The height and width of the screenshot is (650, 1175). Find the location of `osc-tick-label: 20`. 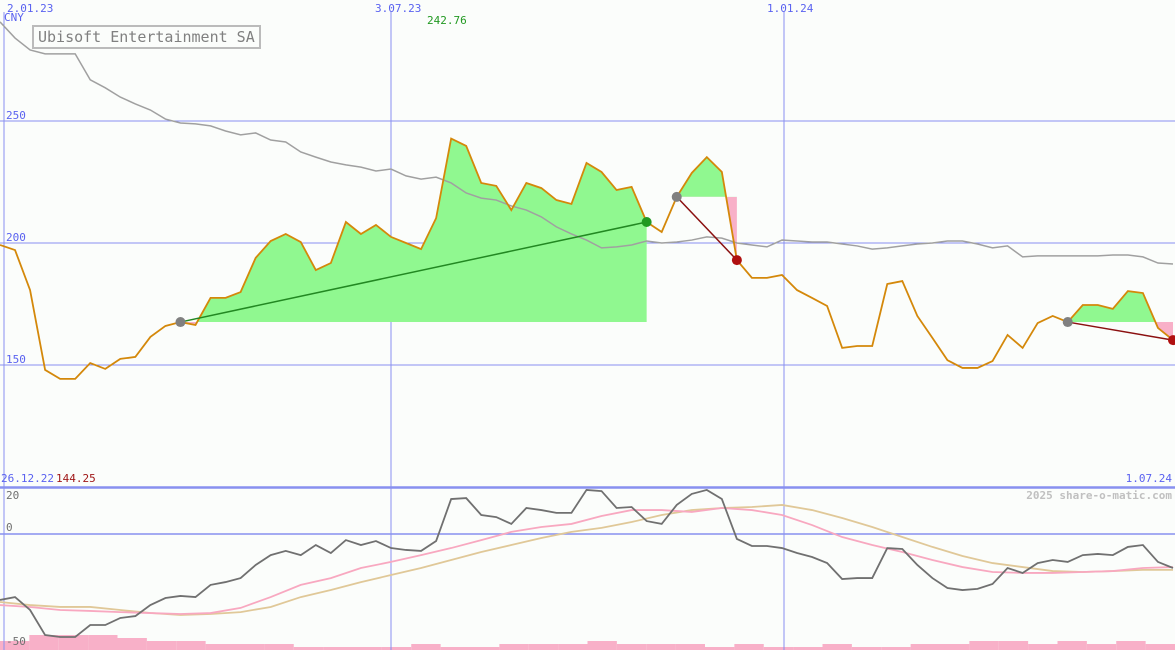

osc-tick-label: 20 is located at coordinates (13, 495).